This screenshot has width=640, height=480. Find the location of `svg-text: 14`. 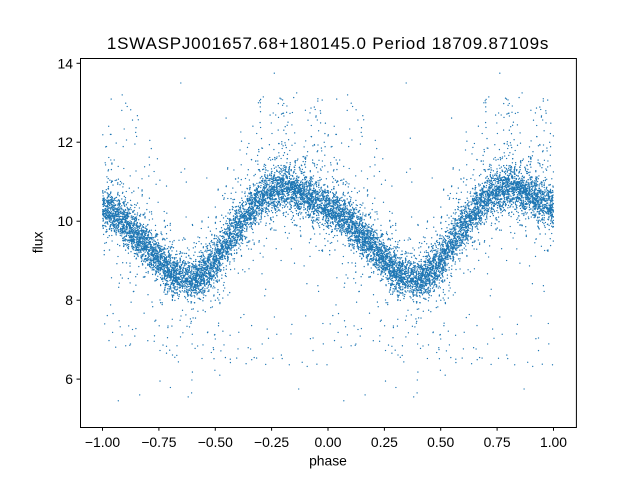

svg-text: 14 is located at coordinates (66, 63).